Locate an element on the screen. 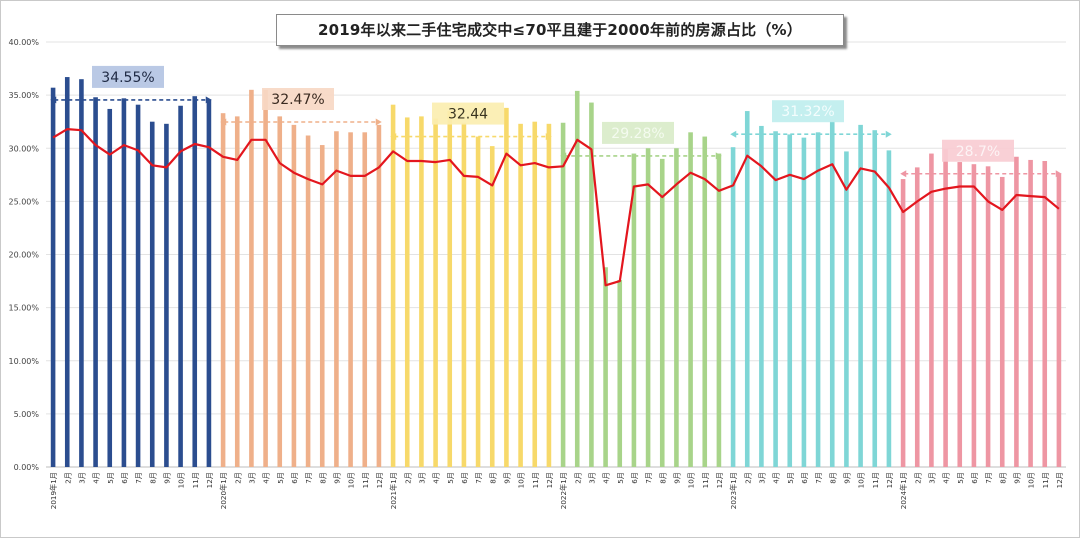 The width and height of the screenshot is (1080, 538). x-tick-label: 9月 is located at coordinates (846, 478).